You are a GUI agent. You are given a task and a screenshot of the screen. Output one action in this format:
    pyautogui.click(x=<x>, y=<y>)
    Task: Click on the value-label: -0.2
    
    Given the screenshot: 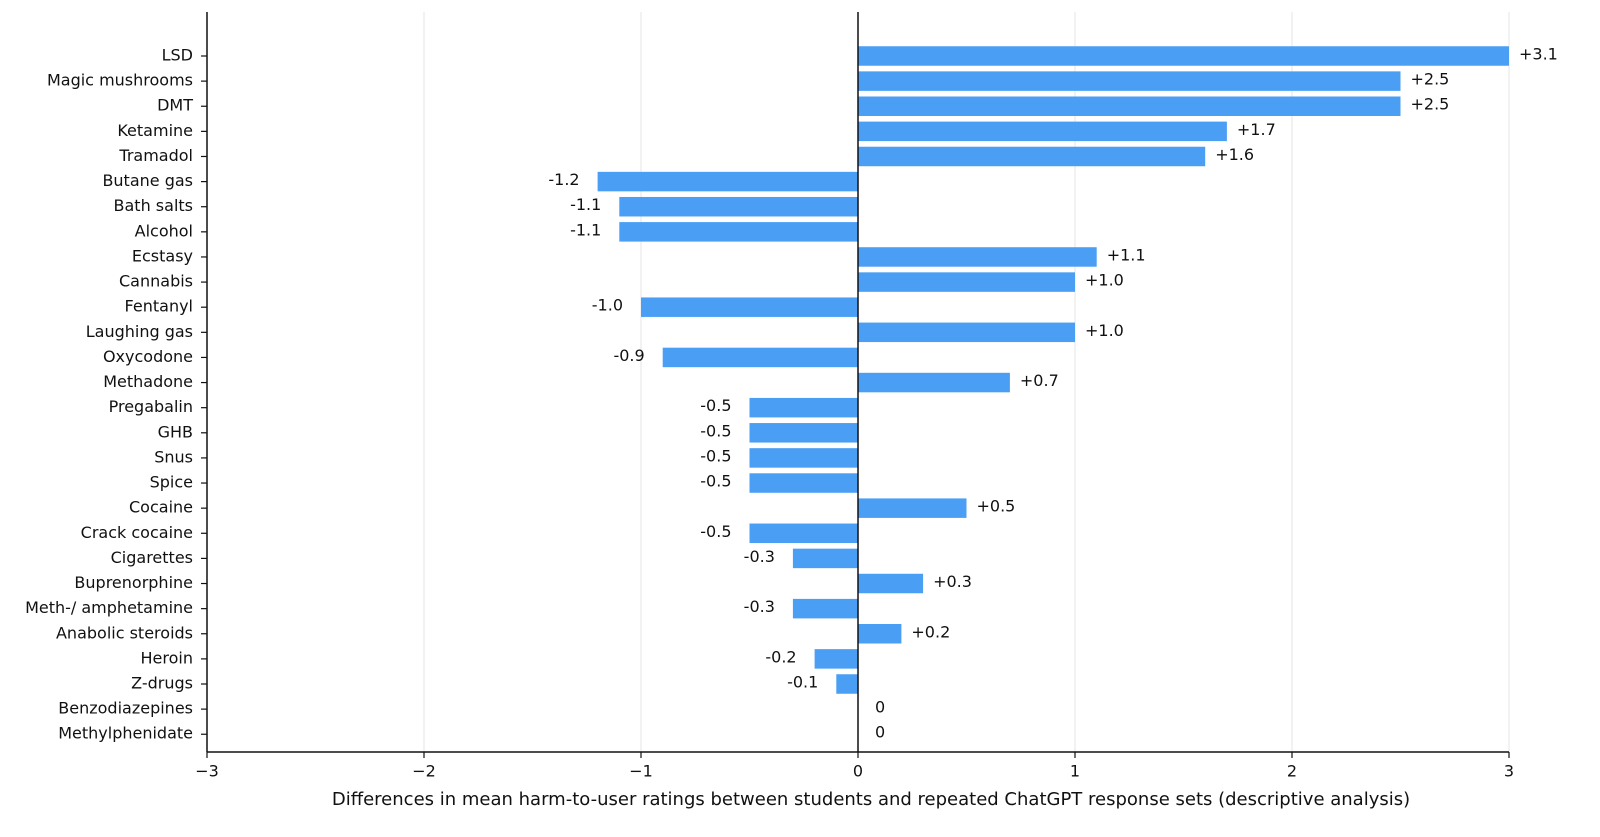 What is the action you would take?
    pyautogui.click(x=780, y=656)
    